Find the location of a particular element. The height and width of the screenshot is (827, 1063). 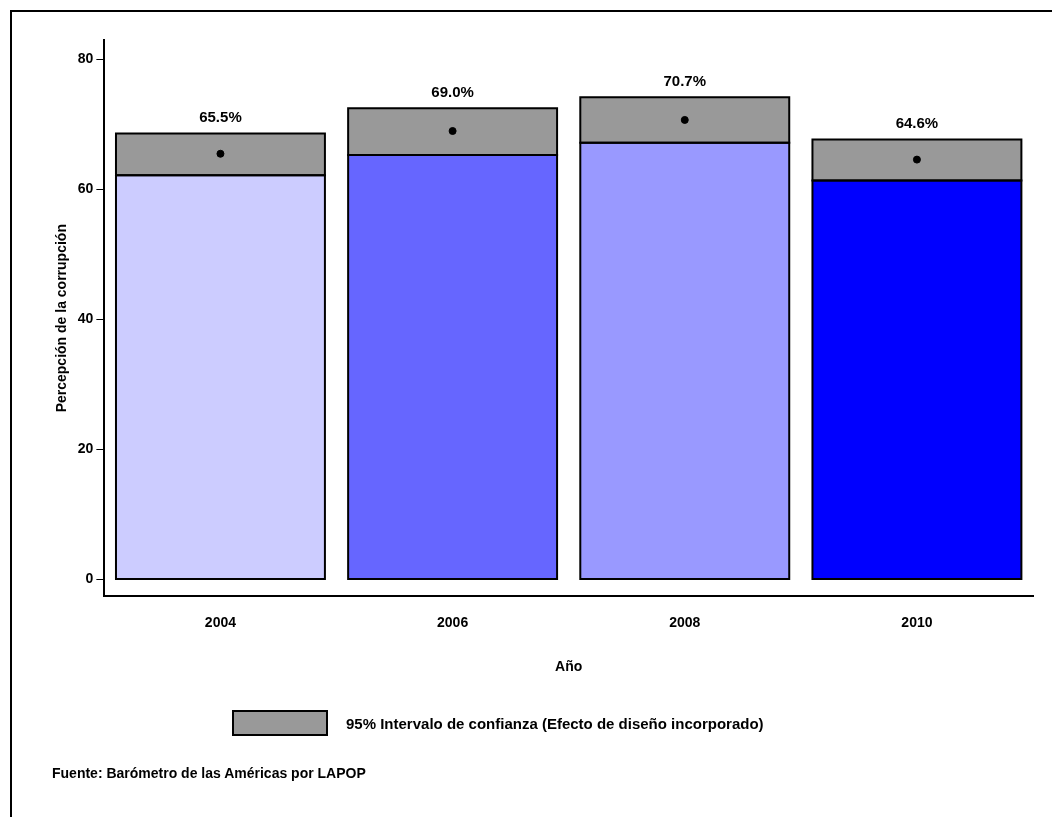

data-label: 64.6% is located at coordinates (917, 123).